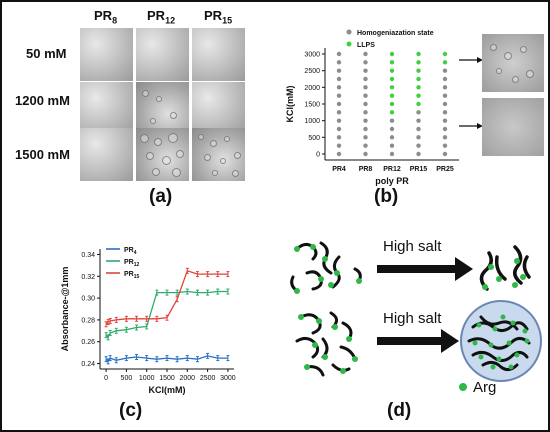 This screenshot has height=432, width=550. I want to click on b-y-axis-title: KCl(mM), so click(290, 104).